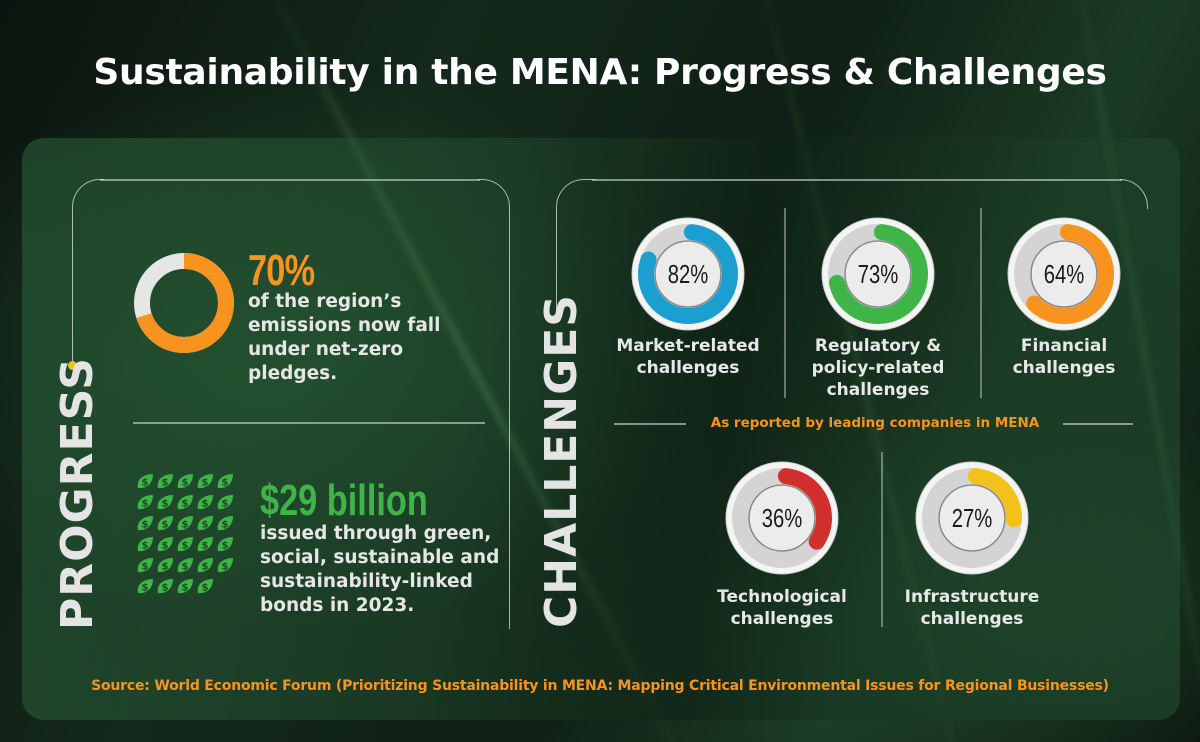  I want to click on challenge-label: Market-related challenges, so click(688, 357).